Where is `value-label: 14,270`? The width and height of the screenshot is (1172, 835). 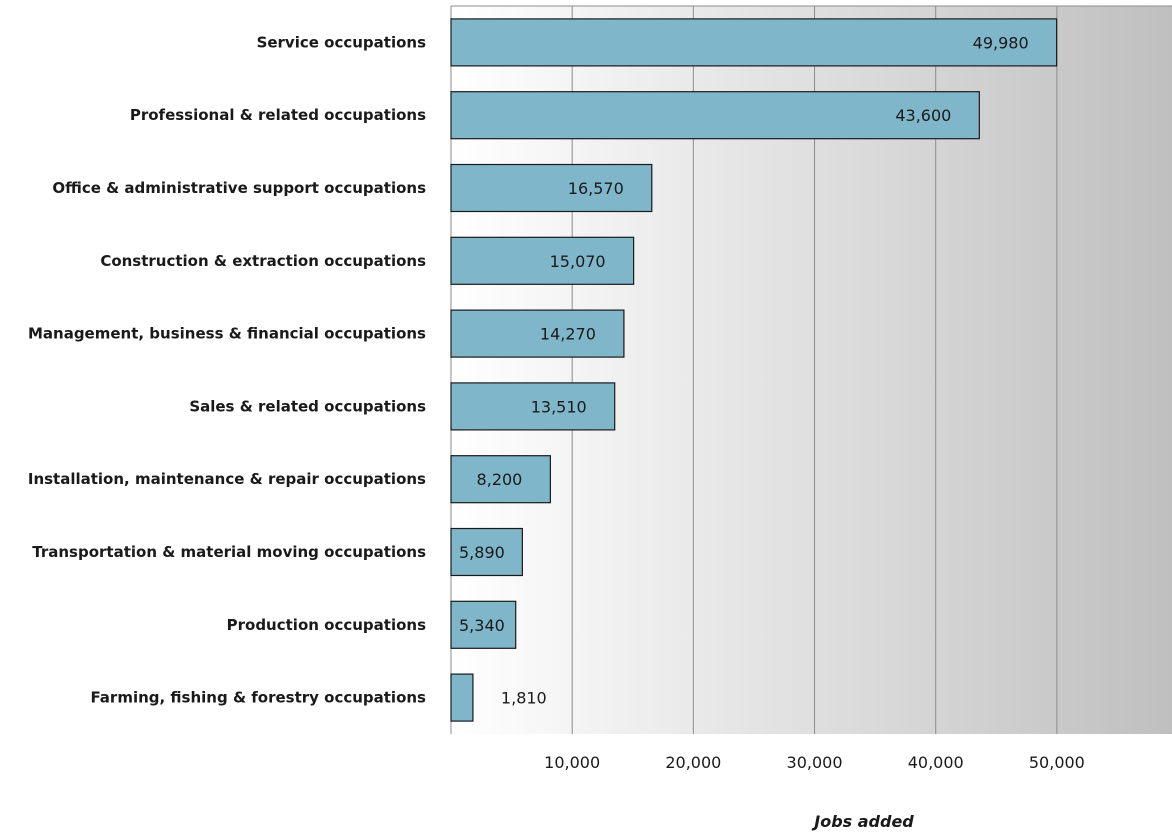
value-label: 14,270 is located at coordinates (568, 334).